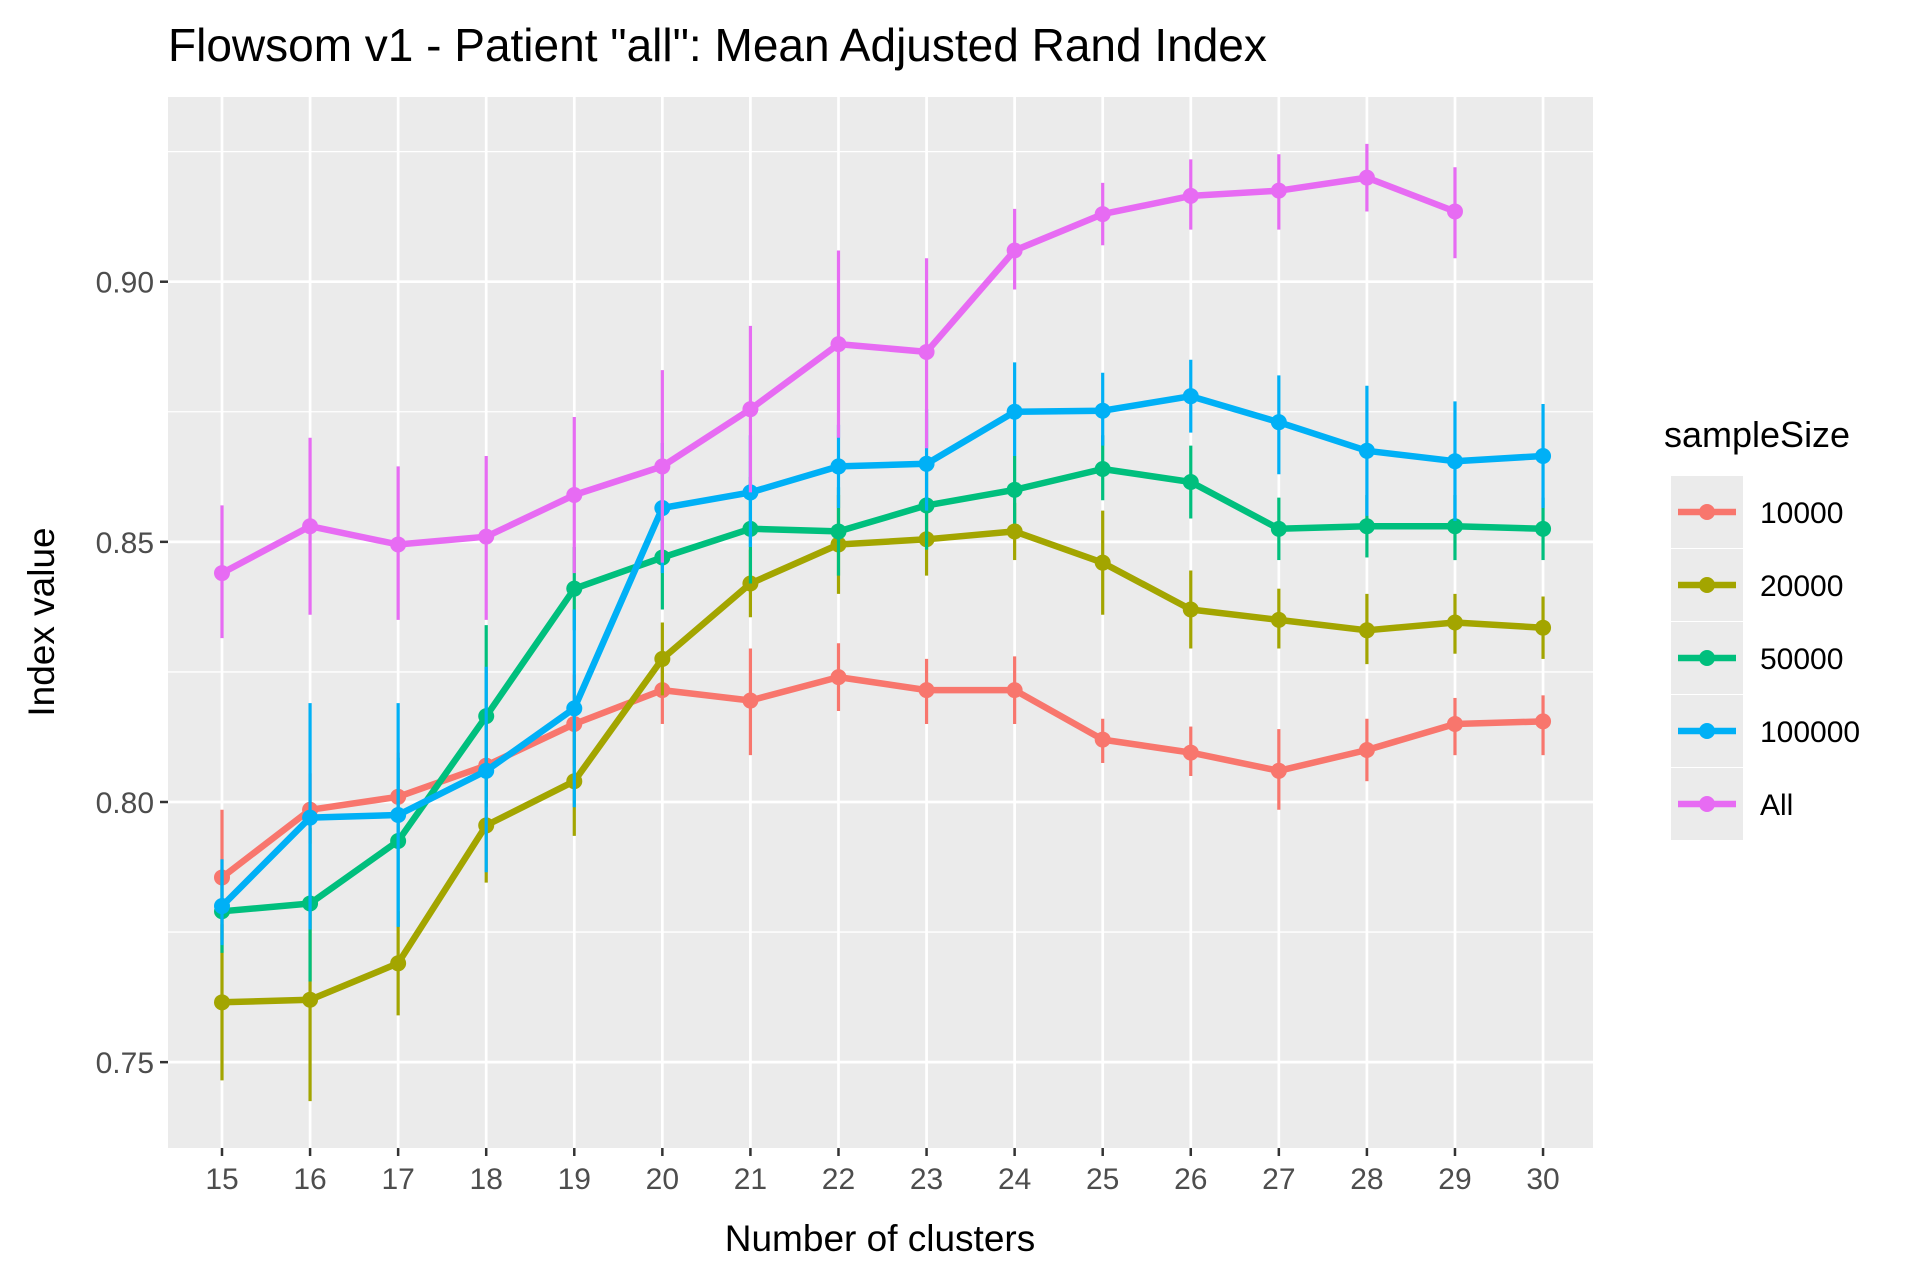 This screenshot has height=1271, width=1925. Describe the element at coordinates (1776, 805) in the screenshot. I see `legend-label: All` at that location.